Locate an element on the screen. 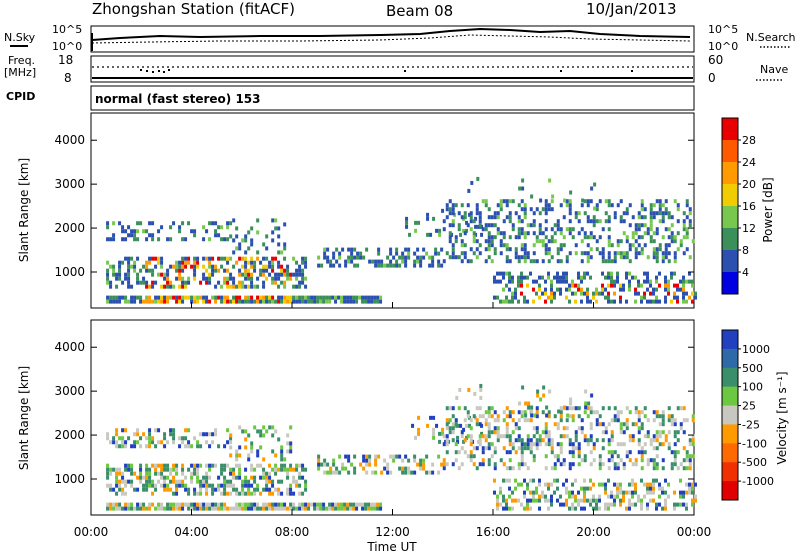 Image resolution: width=800 pixels, height=558 pixels. colorbar-tick-label: 20 is located at coordinates (749, 184).